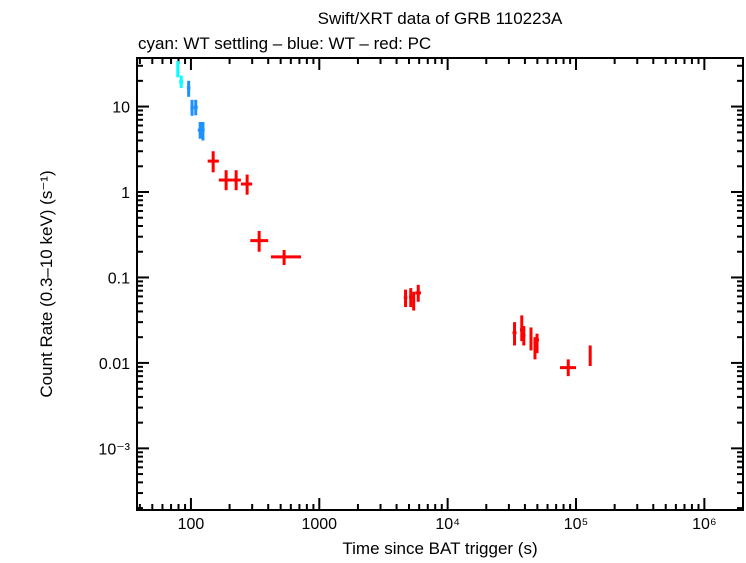 This screenshot has height=563, width=746. Describe the element at coordinates (114, 364) in the screenshot. I see `y-tick-label: 0.01` at that location.